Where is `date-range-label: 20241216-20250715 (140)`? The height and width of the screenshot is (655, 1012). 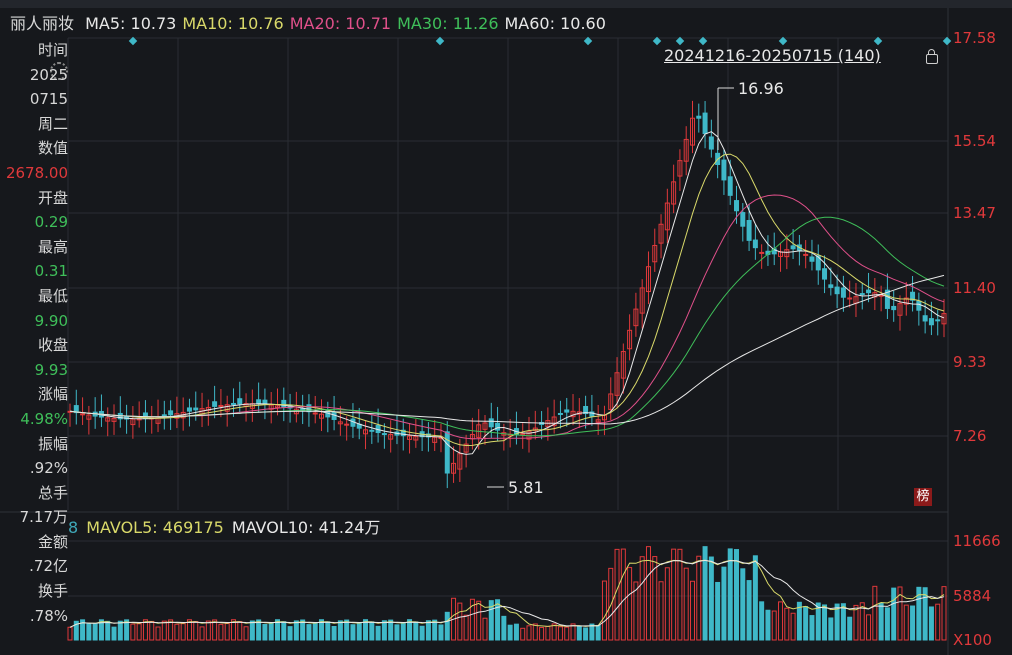 date-range-label: 20241216-20250715 (140) is located at coordinates (772, 55).